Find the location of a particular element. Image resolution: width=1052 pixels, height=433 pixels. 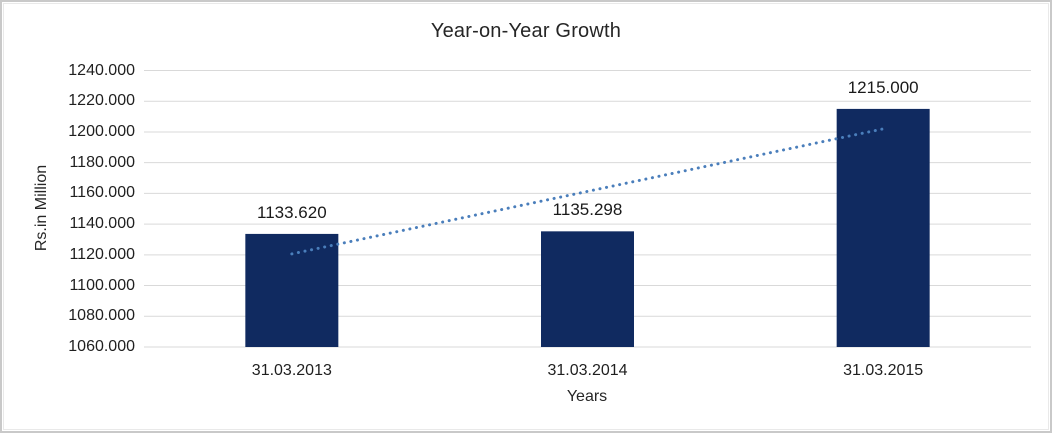

x-axis-title: Years is located at coordinates (587, 396).